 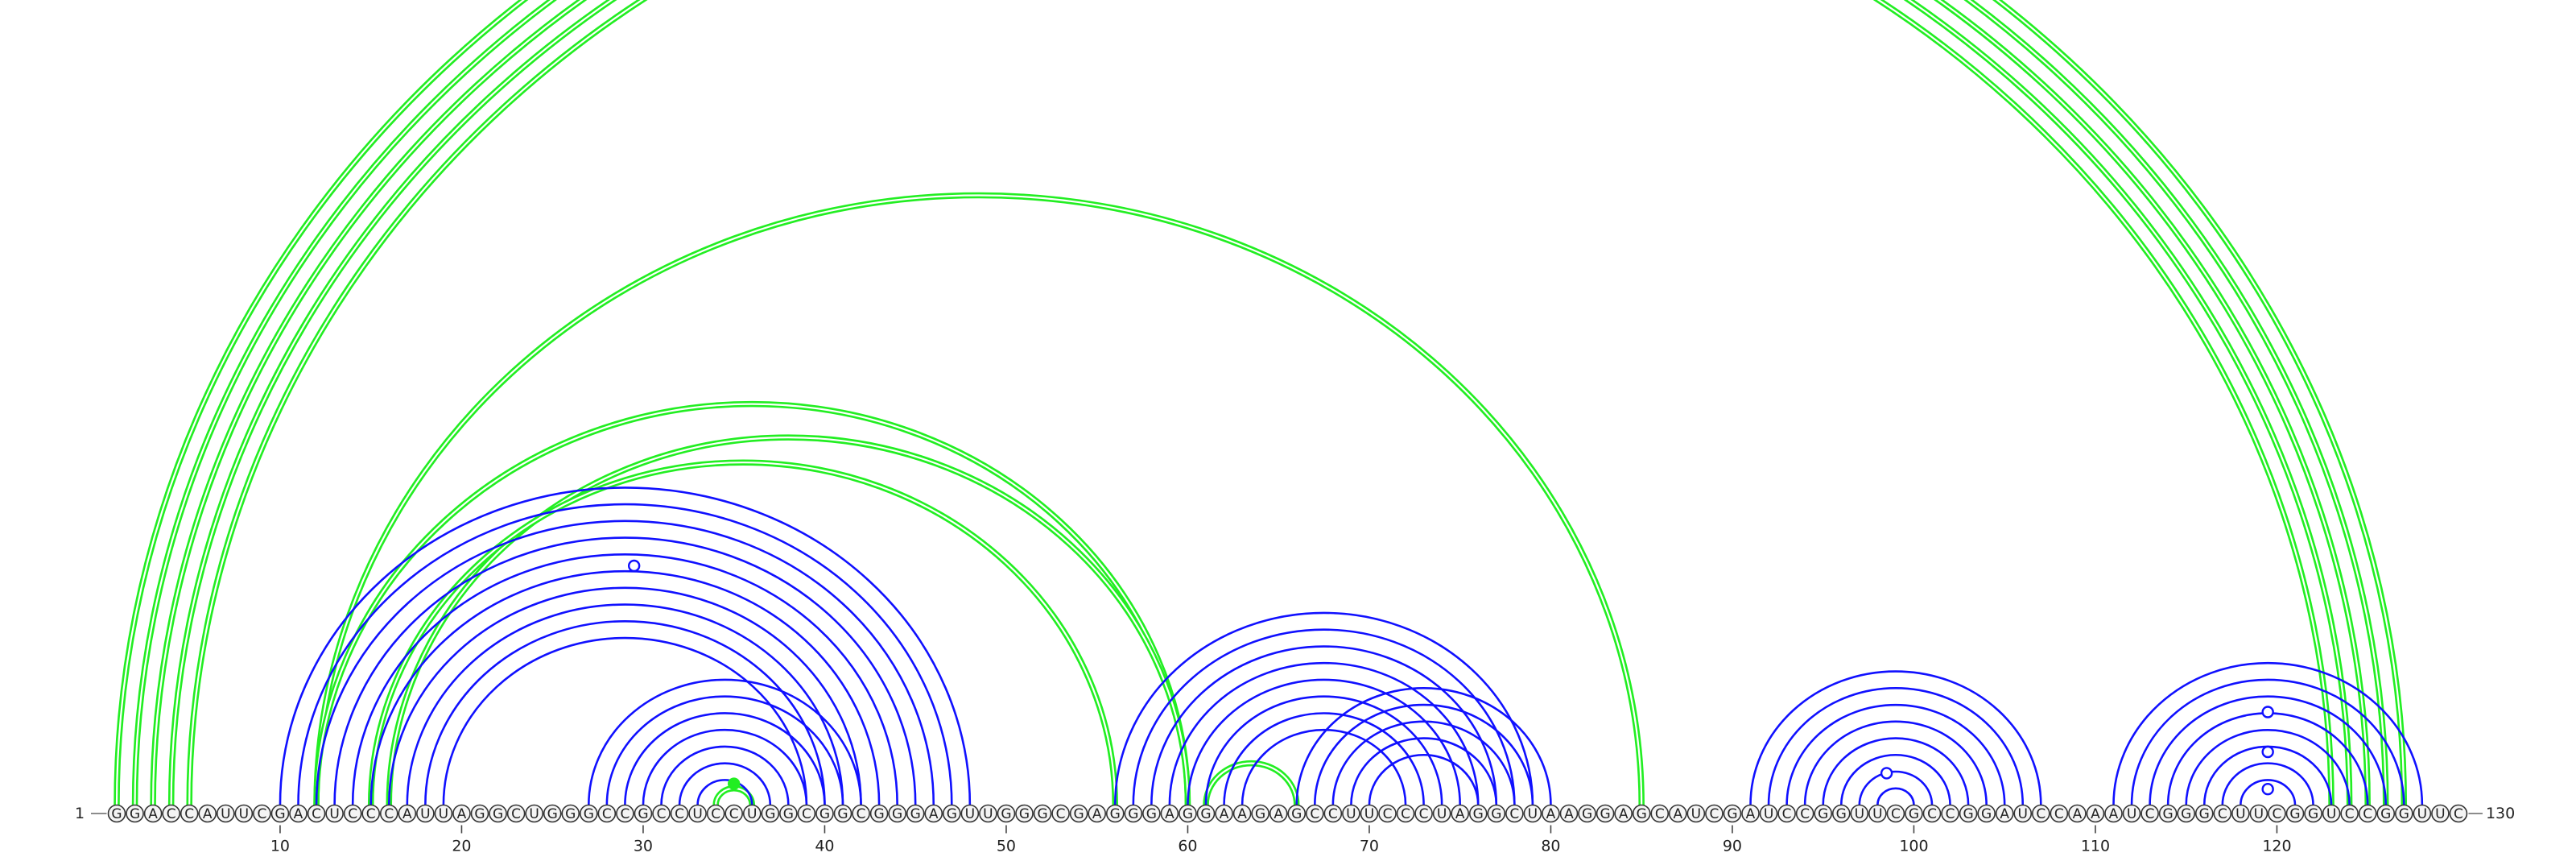 What do you see at coordinates (824, 846) in the screenshot?
I see `tick-label: 40` at bounding box center [824, 846].